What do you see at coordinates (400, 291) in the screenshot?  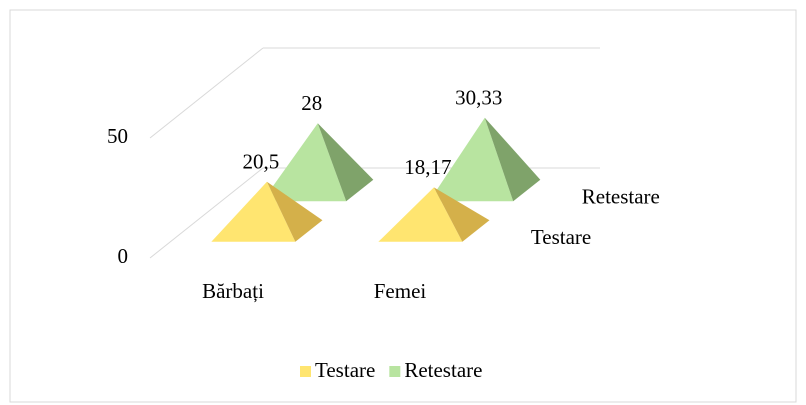 I see `x-tick-label: Femei` at bounding box center [400, 291].